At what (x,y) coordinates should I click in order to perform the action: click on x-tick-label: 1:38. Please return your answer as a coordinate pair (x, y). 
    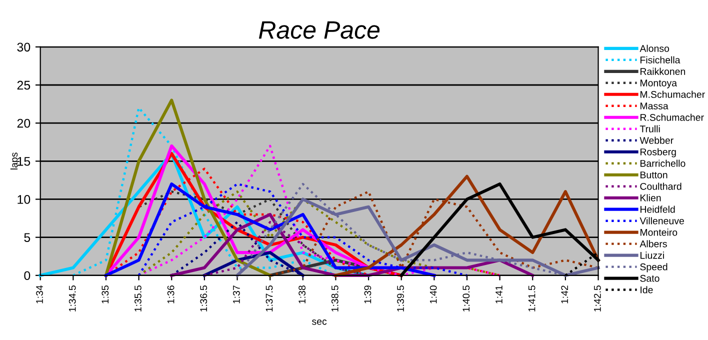
    Looking at the image, I should click on (302, 295).